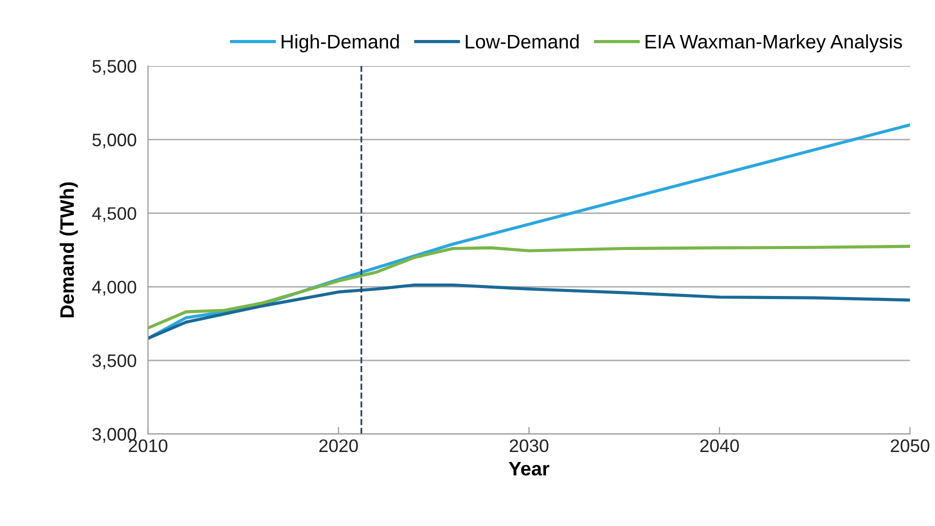  I want to click on y-axis-title: Demand (TWh), so click(69, 250).